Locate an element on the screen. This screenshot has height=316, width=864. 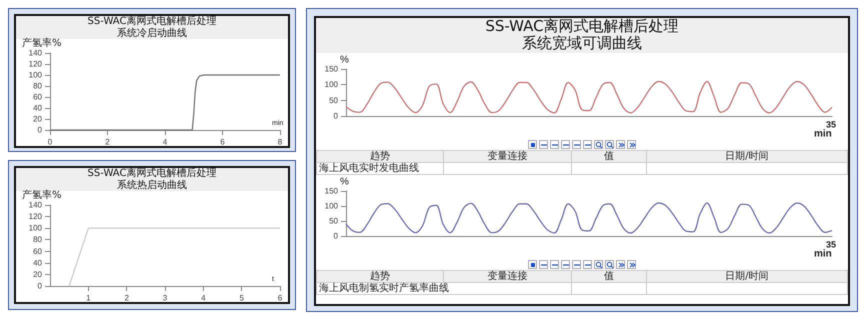
x-tick-label: 1 is located at coordinates (89, 298).